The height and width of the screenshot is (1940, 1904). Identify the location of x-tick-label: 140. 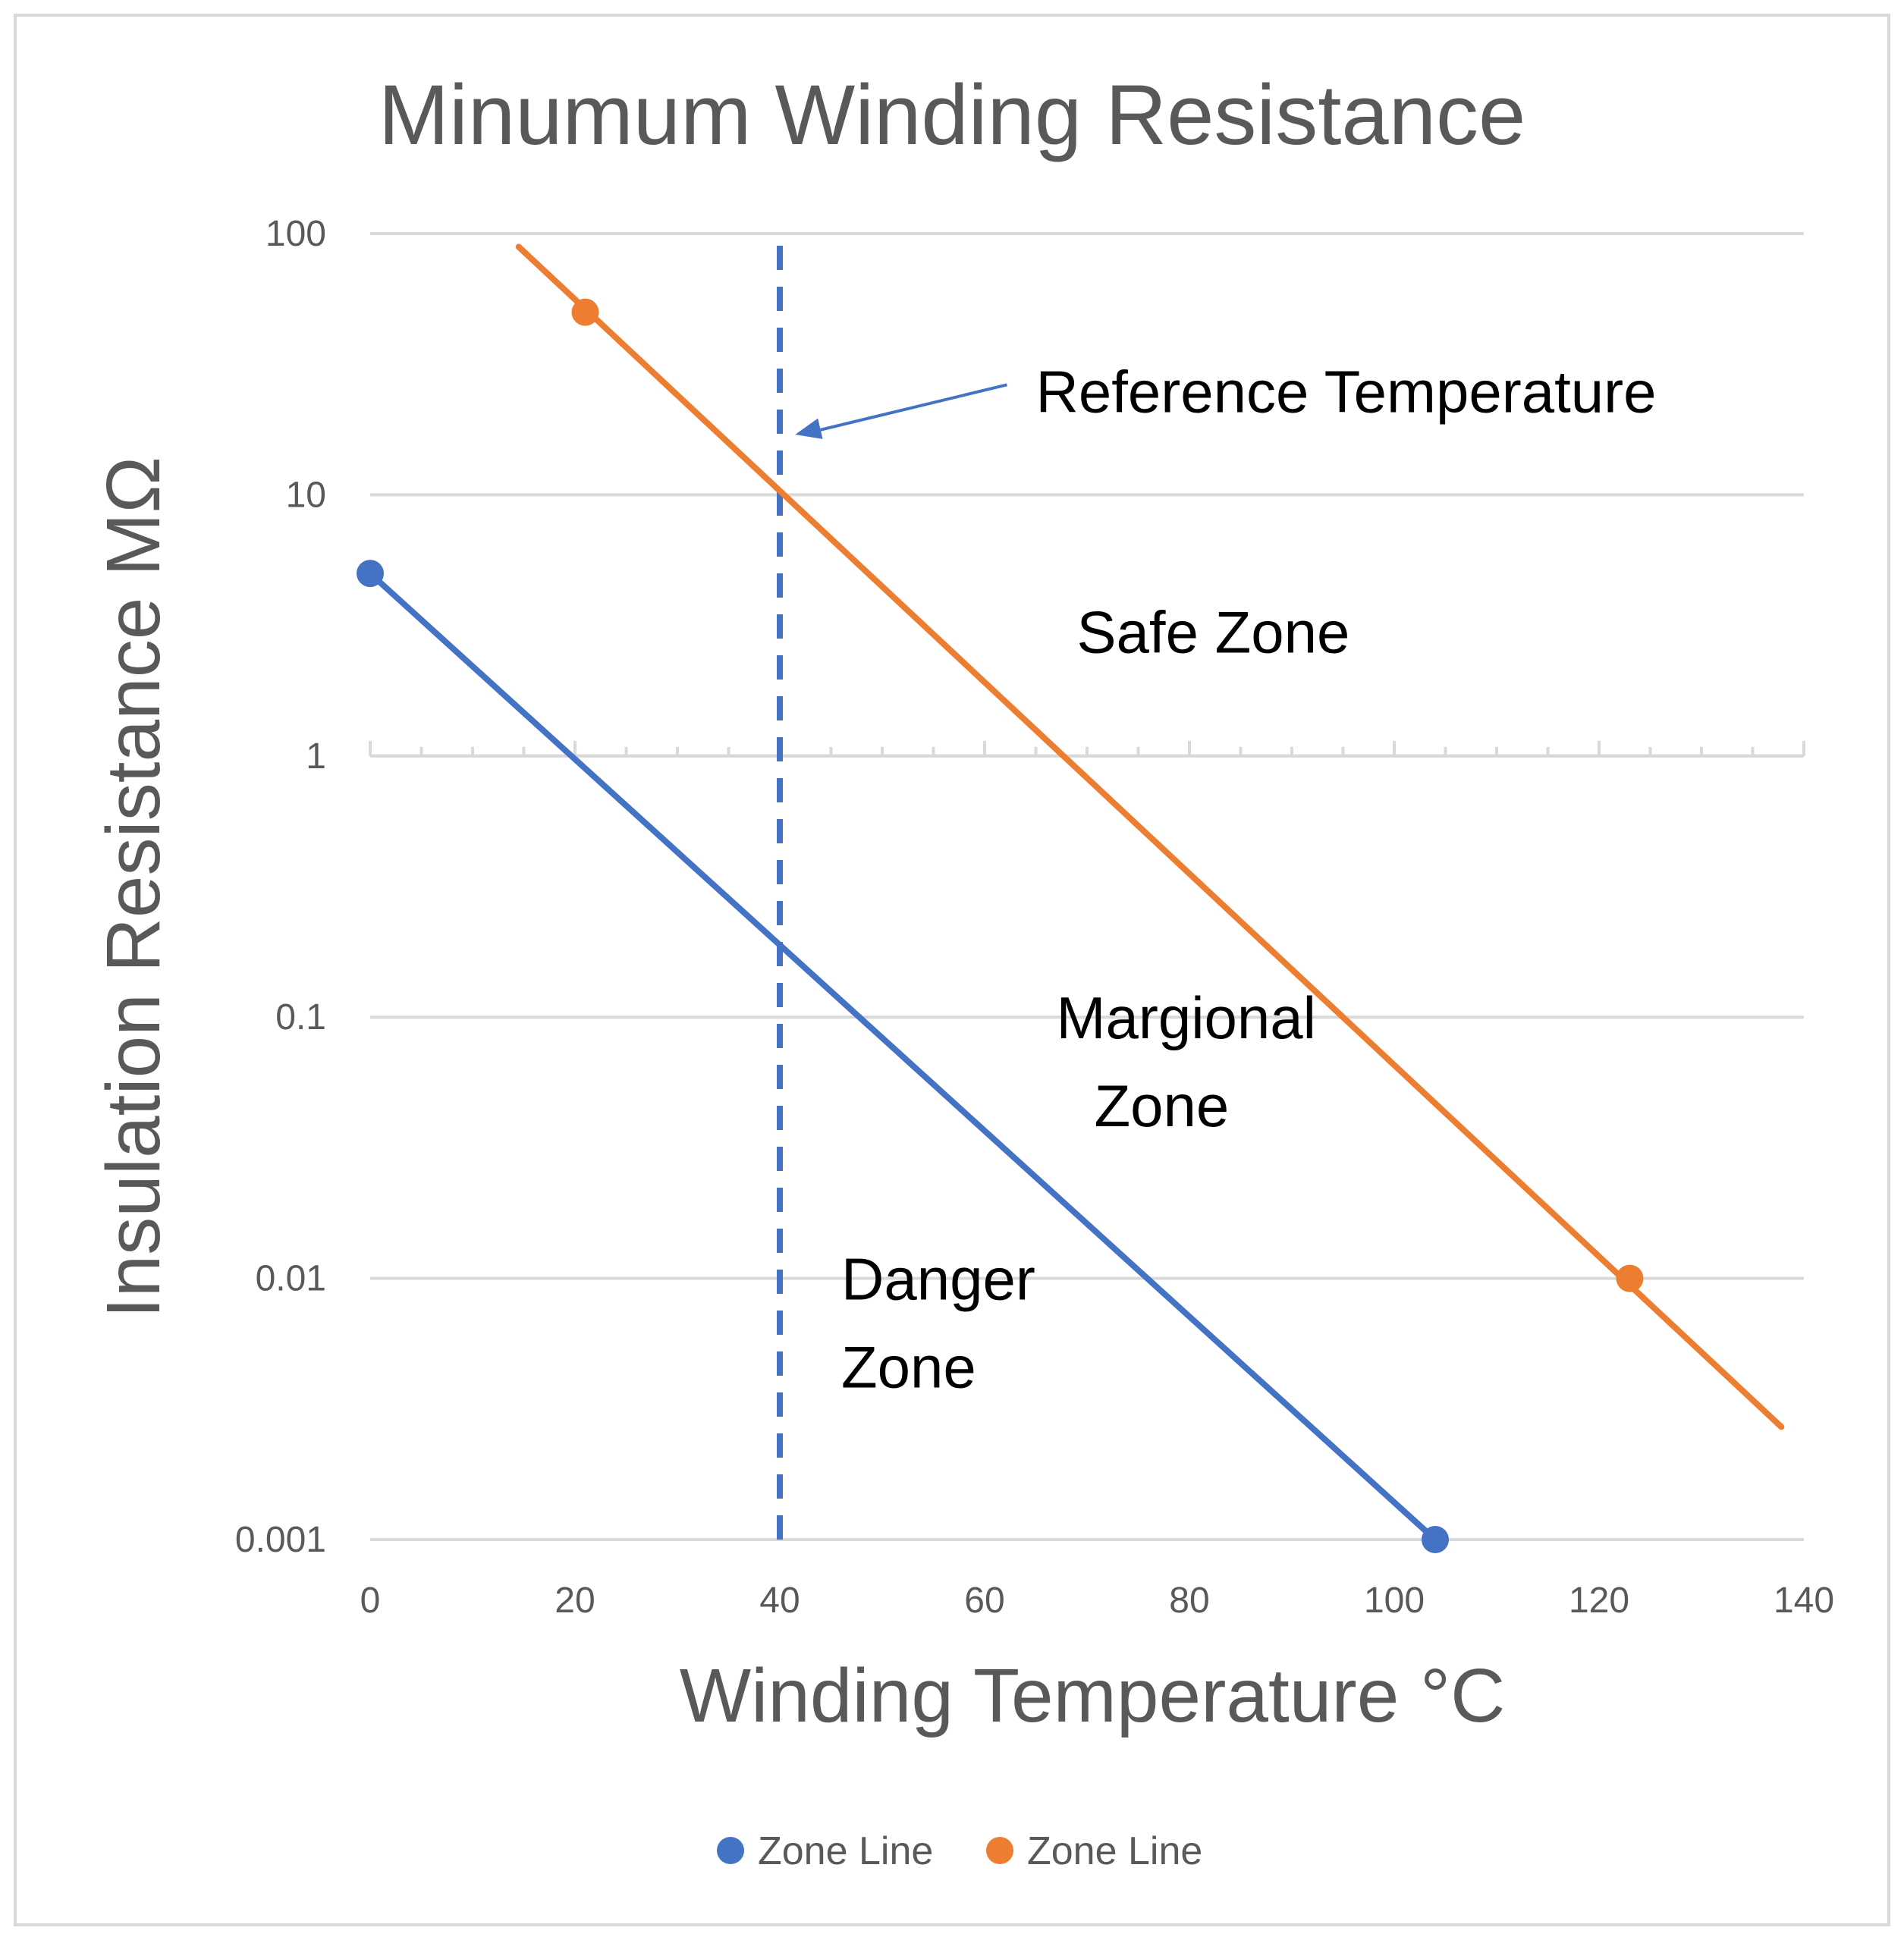
(1804, 1601).